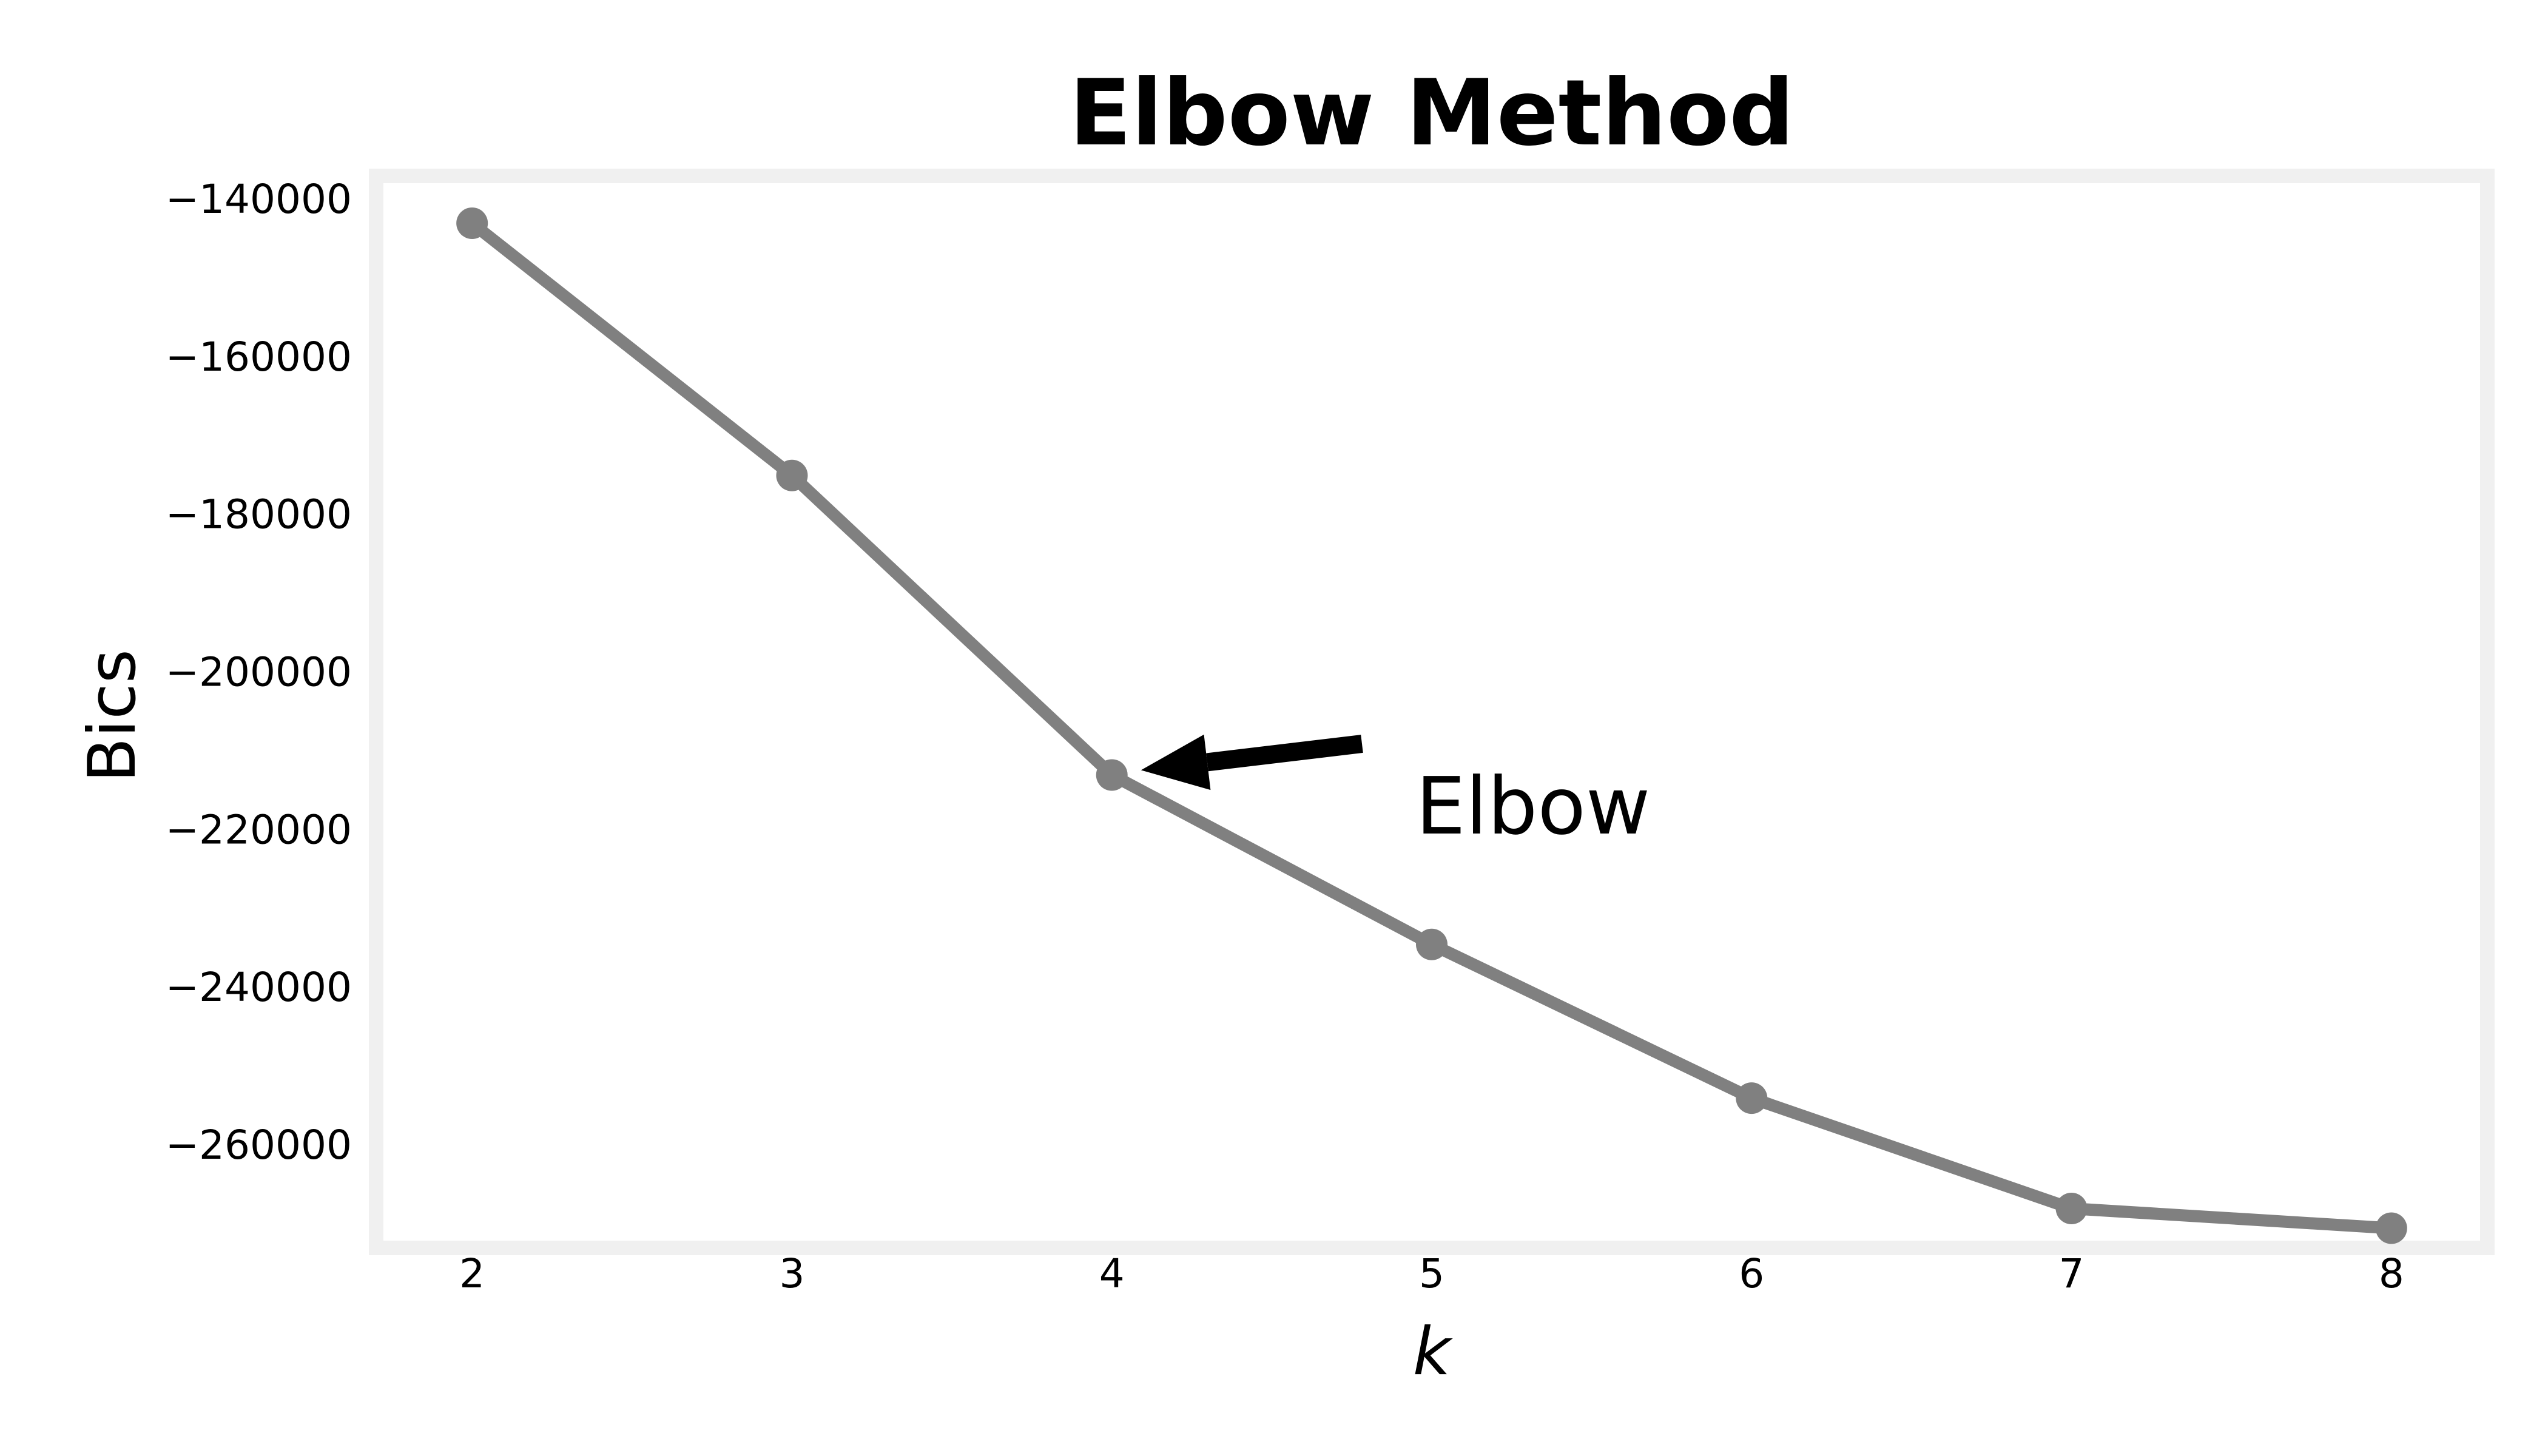  What do you see at coordinates (259, 514) in the screenshot?
I see `y-tick-label: −180000` at bounding box center [259, 514].